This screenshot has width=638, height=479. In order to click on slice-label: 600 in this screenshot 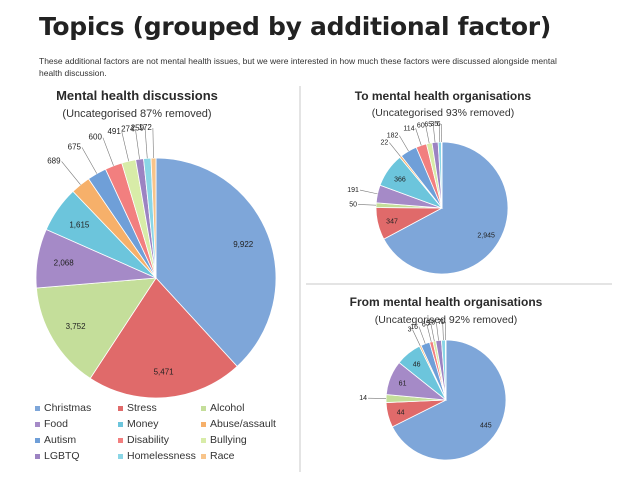, I will do `click(96, 137)`.